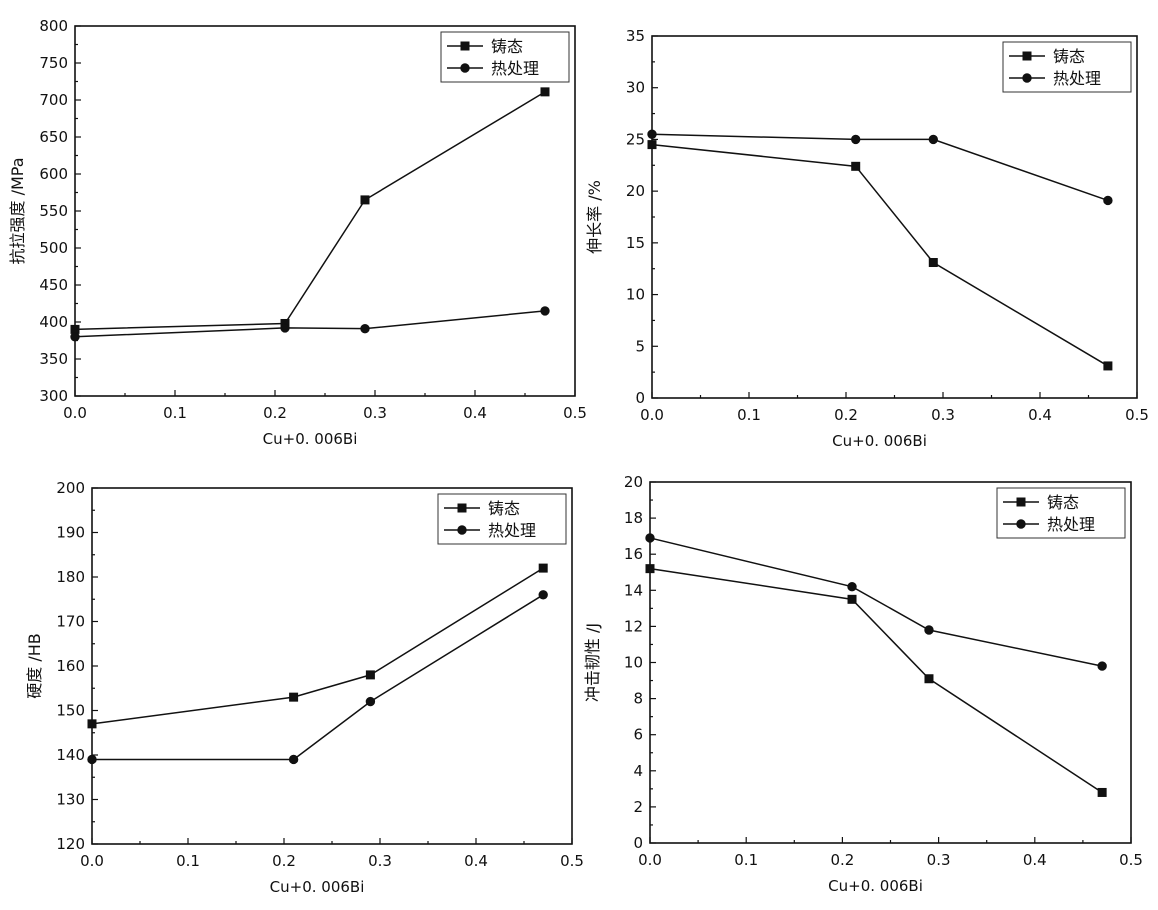 Image resolution: width=1158 pixels, height=910 pixels. What do you see at coordinates (594, 217) in the screenshot?
I see `y-axis-title: 伸长率 /%` at bounding box center [594, 217].